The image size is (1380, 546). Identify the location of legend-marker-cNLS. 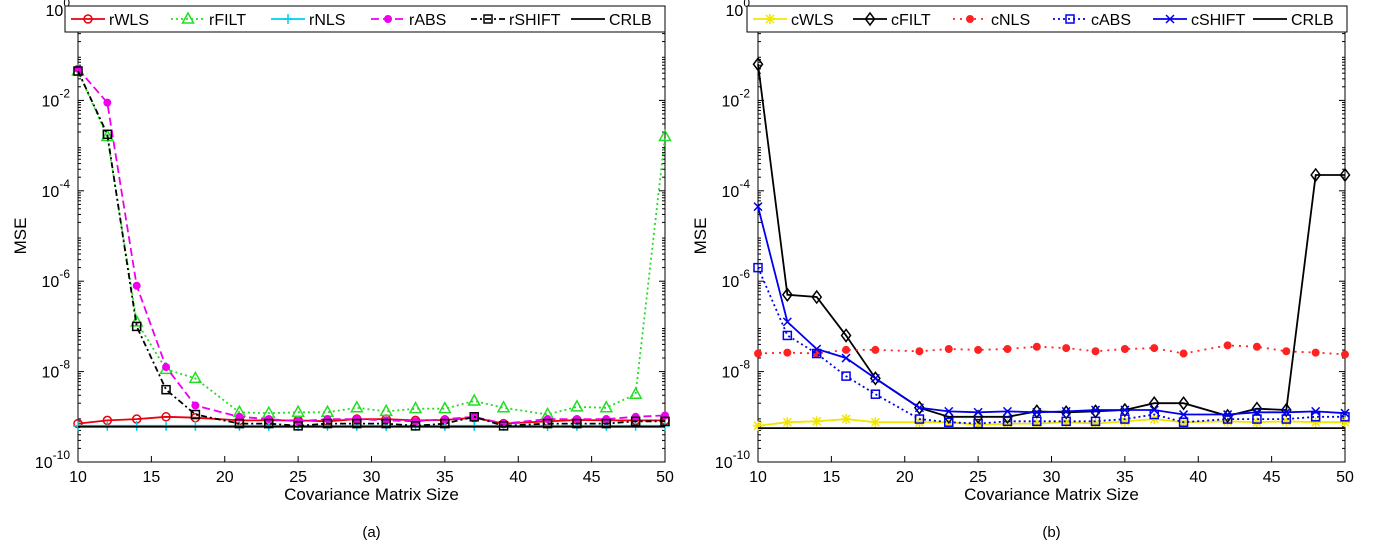
(970, 19).